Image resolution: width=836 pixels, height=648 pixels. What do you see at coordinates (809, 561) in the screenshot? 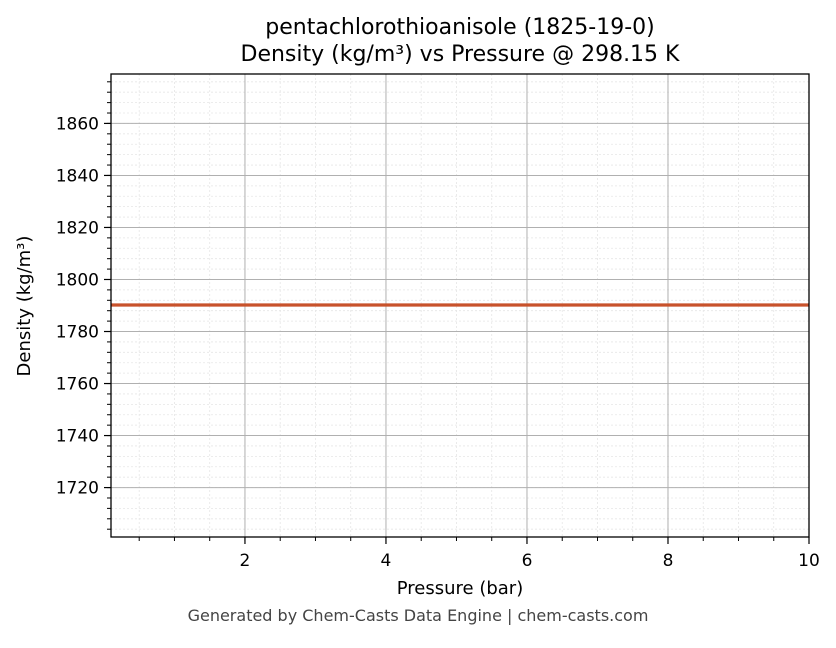
I see `x-tick-label: 10` at bounding box center [809, 561].